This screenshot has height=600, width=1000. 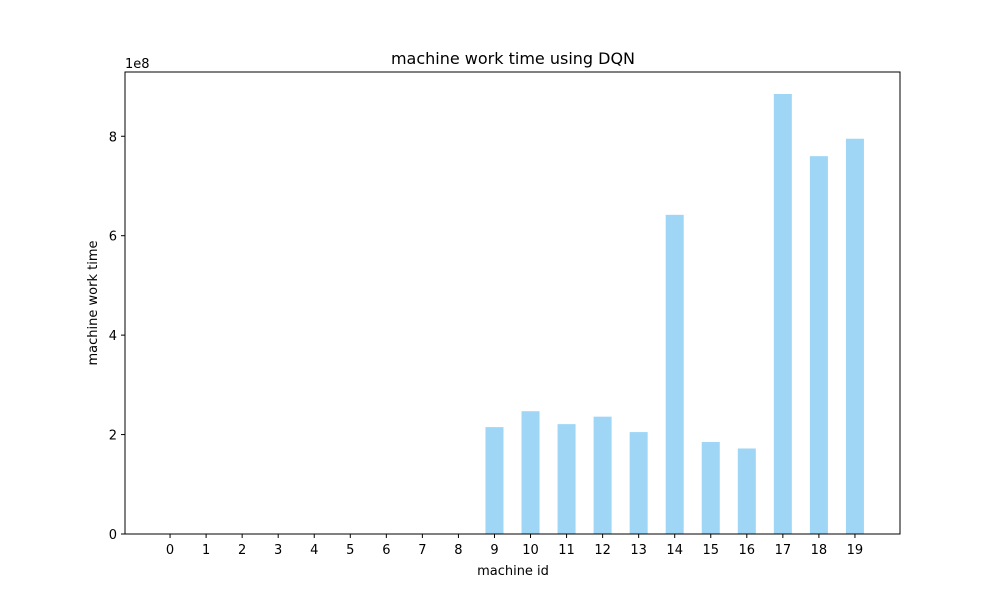 What do you see at coordinates (674, 550) in the screenshot?
I see `x-tick-label: 14` at bounding box center [674, 550].